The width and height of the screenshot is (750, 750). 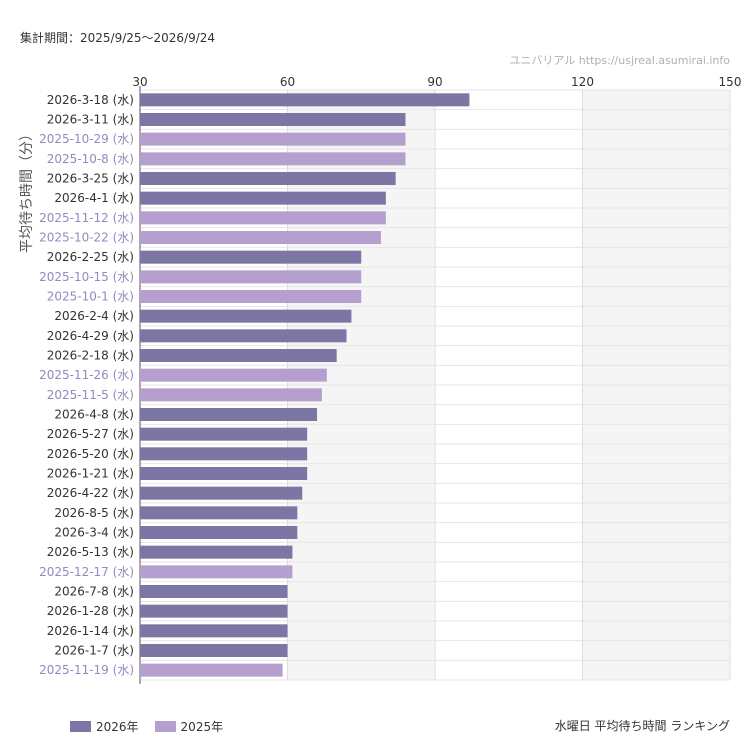 I want to click on category-label: 2026-8-5 (水), so click(x=94, y=513).